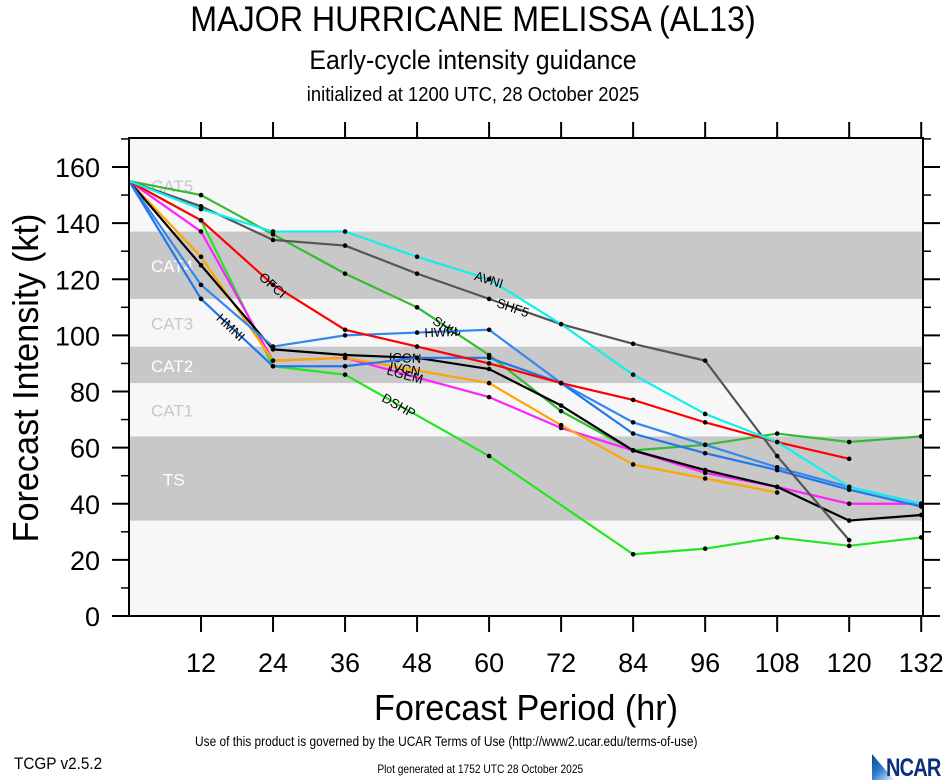 This screenshot has height=783, width=946. Describe the element at coordinates (172, 366) in the screenshot. I see `category-band-label: CAT2` at that location.